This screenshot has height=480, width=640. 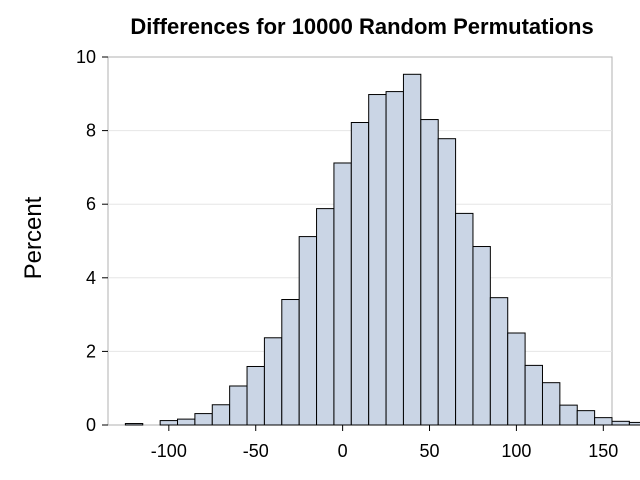 I want to click on x-tick-label-3: 50, so click(x=430, y=451).